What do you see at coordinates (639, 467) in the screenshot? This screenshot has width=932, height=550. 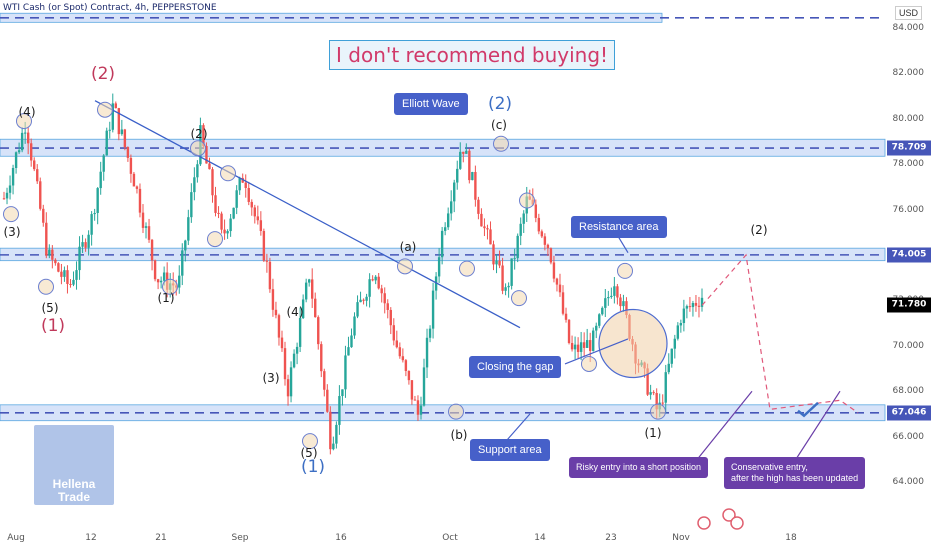 I see `risky-entry-callout: Risky entry into a short position` at bounding box center [639, 467].